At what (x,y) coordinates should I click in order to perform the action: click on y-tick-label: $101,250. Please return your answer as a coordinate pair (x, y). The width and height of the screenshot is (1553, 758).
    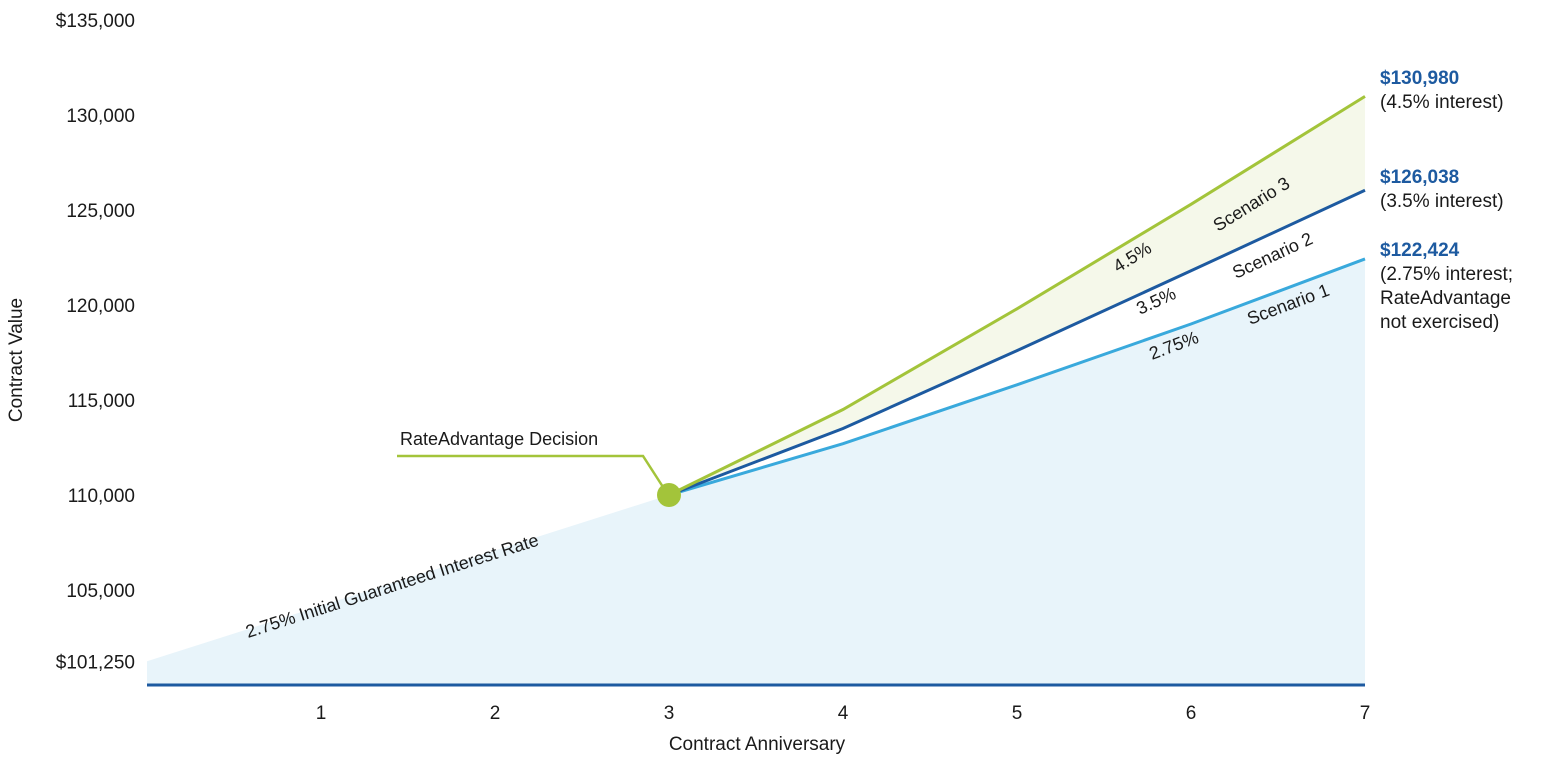
    Looking at the image, I should click on (95, 662).